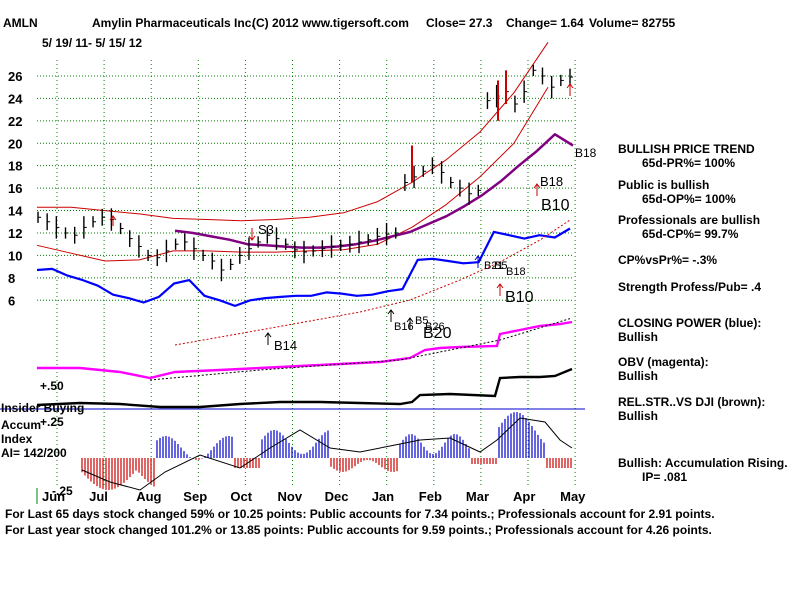  Describe the element at coordinates (573, 496) in the screenshot. I see `month-label: May` at that location.